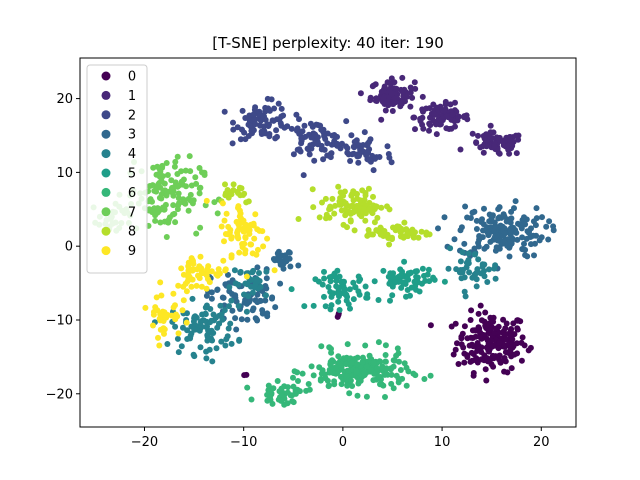  Describe the element at coordinates (243, 442) in the screenshot. I see `x-tick-label: −10` at that location.